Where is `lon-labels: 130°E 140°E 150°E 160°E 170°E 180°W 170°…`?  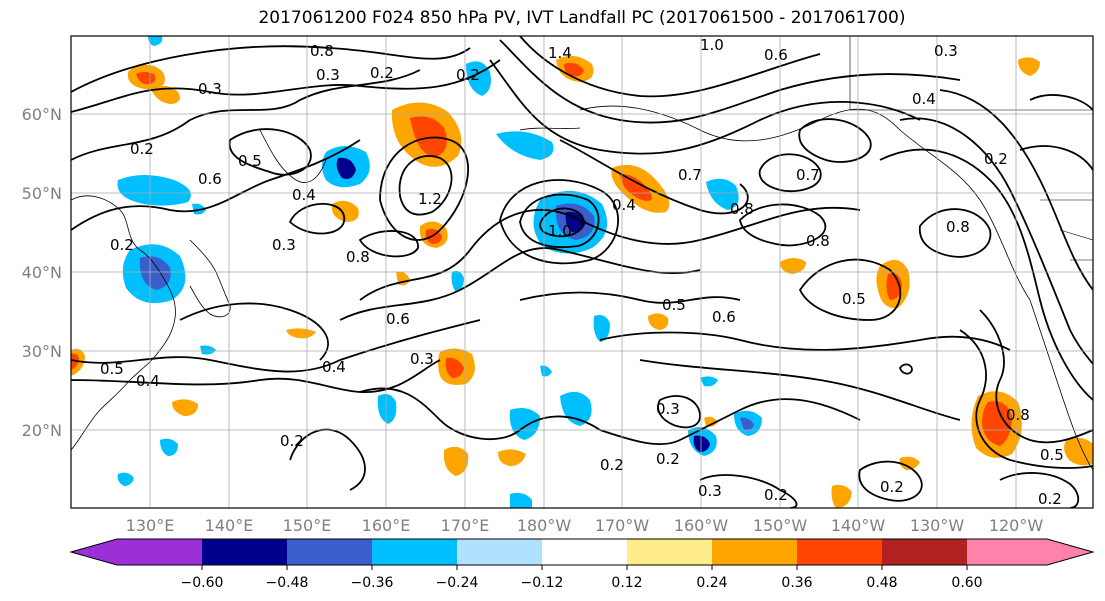 lon-labels: 130°E 140°E 150°E 160°E 170°E 180°W 170°… is located at coordinates (585, 525).